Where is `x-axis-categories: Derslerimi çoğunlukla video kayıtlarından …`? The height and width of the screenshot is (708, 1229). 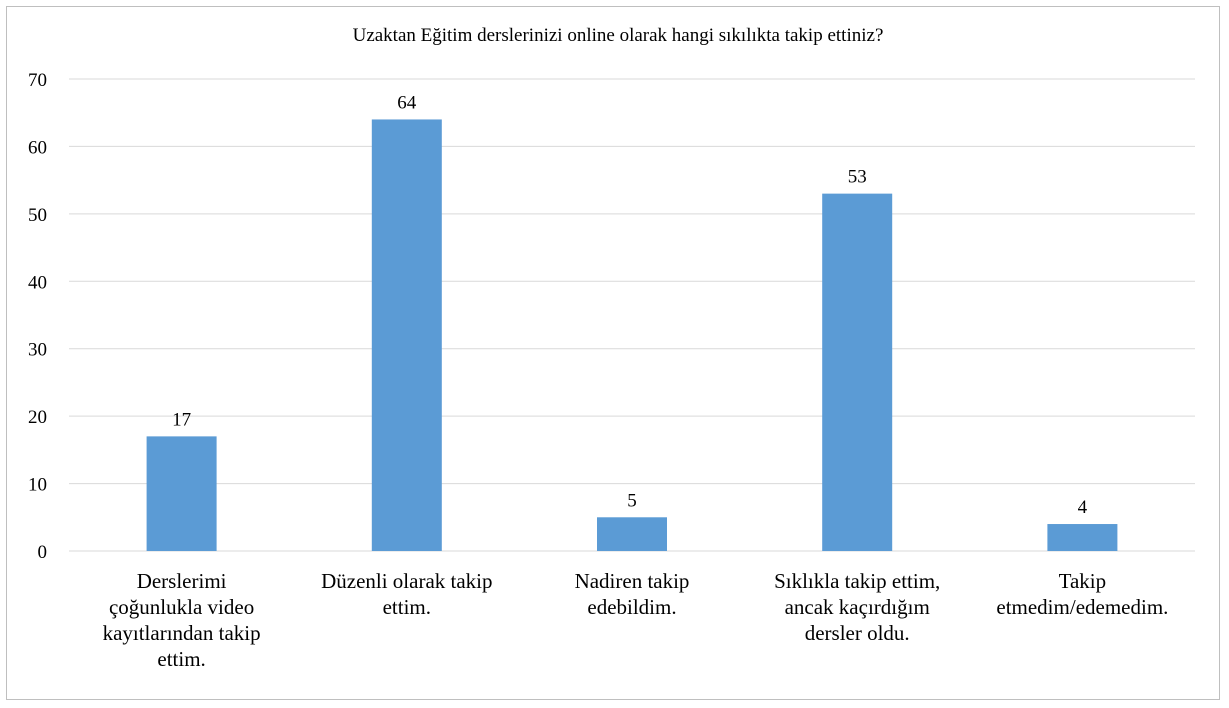 x-axis-categories: Derslerimi çoğunlukla video kayıtlarından … is located at coordinates (636, 620).